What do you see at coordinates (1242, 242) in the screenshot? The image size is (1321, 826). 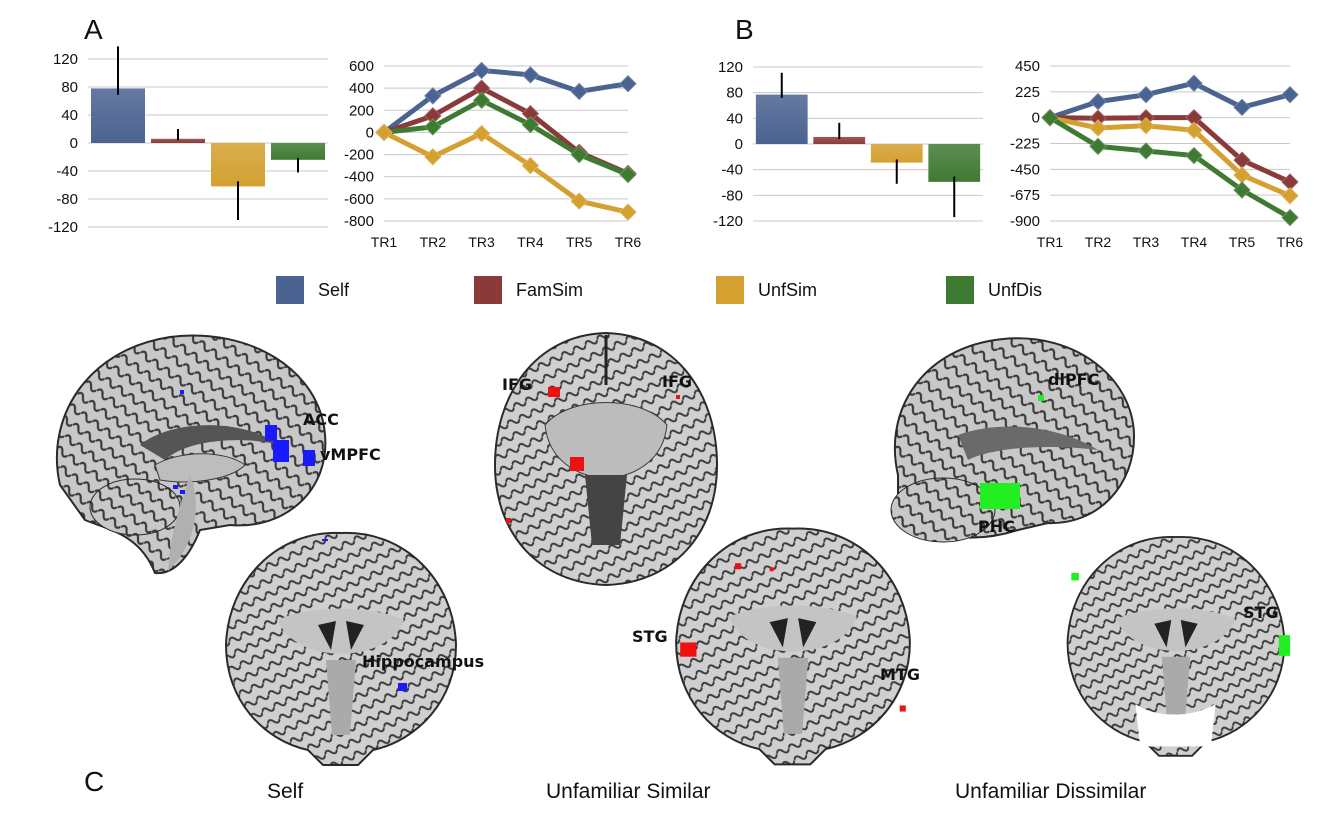 I see `chart-b-line-xtick-label: TR5` at bounding box center [1242, 242].